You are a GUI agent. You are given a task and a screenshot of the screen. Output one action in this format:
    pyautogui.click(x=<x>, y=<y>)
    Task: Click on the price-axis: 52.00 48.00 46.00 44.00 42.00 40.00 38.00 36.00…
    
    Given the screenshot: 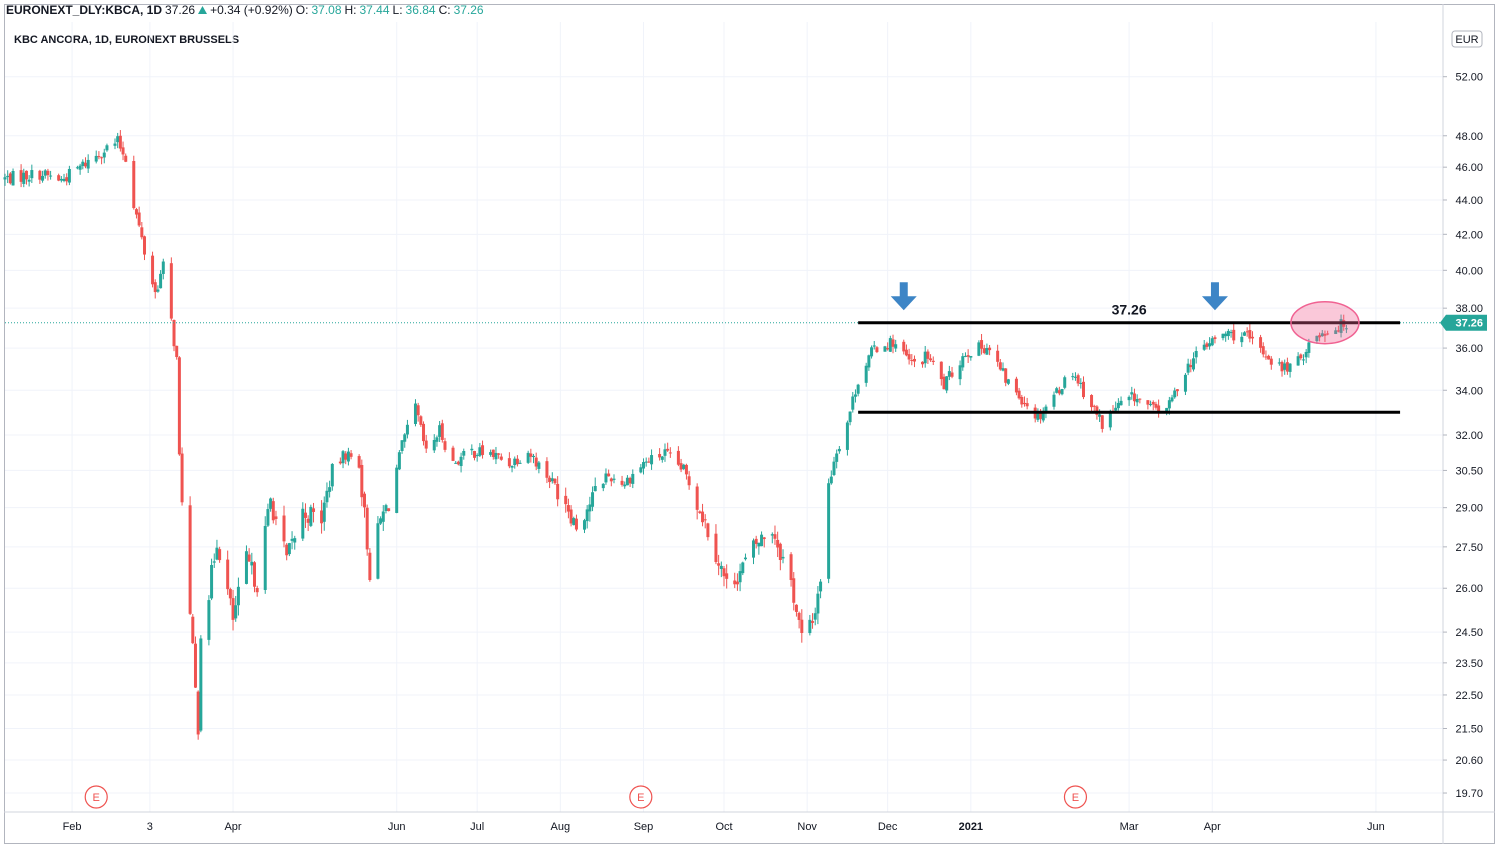 What is the action you would take?
    pyautogui.click(x=1463, y=424)
    